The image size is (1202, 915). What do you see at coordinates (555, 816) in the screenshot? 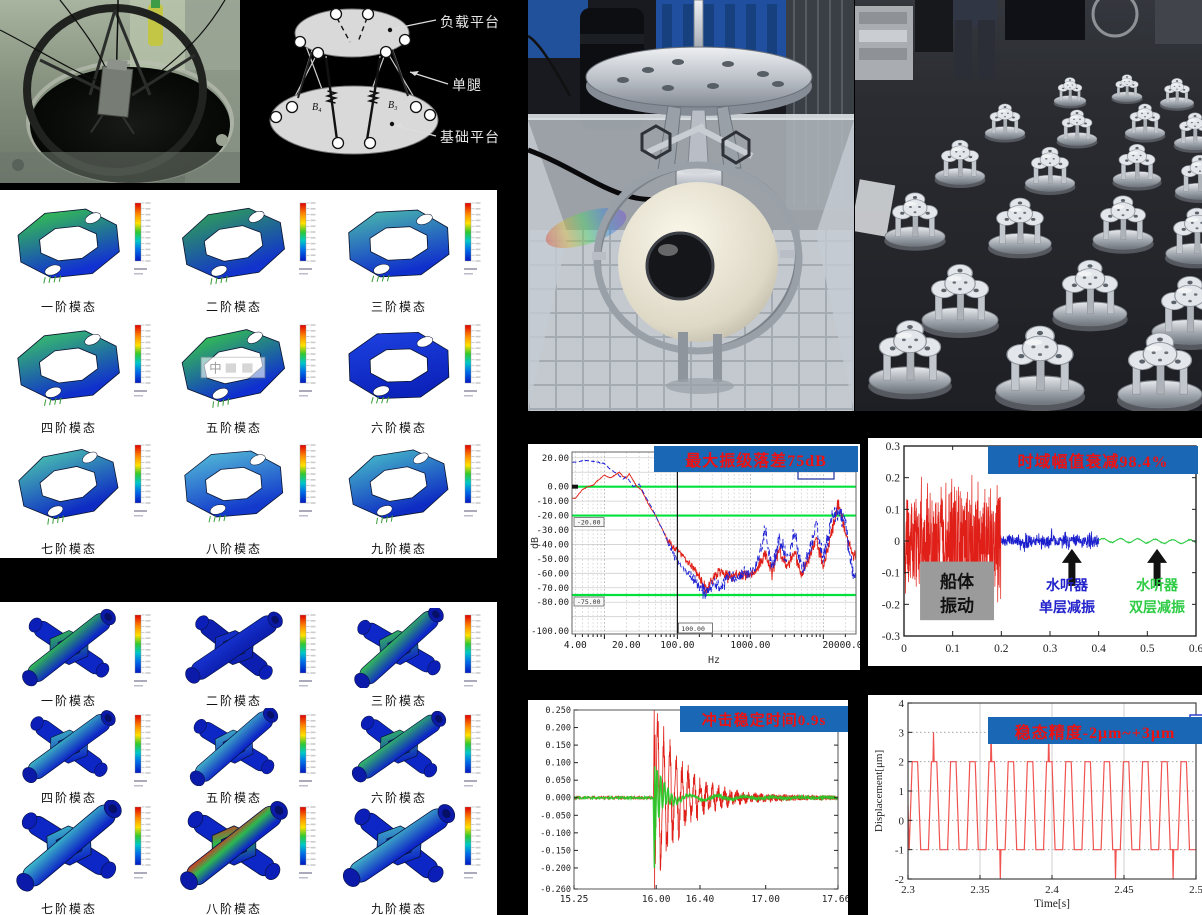
I see `y-tick-label: -0.050` at bounding box center [555, 816].